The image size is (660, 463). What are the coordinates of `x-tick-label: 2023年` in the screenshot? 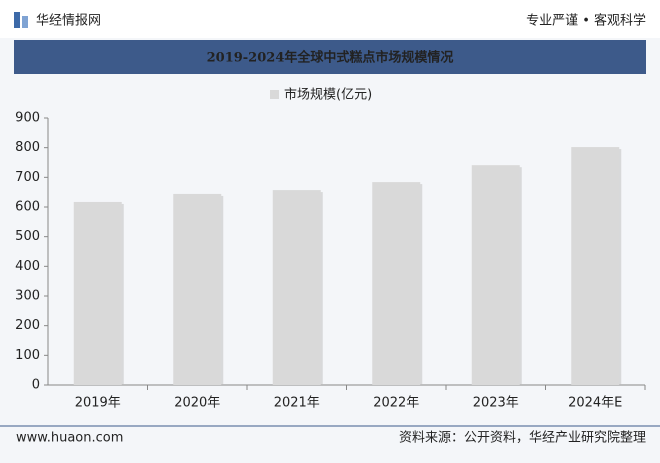 It's located at (496, 403).